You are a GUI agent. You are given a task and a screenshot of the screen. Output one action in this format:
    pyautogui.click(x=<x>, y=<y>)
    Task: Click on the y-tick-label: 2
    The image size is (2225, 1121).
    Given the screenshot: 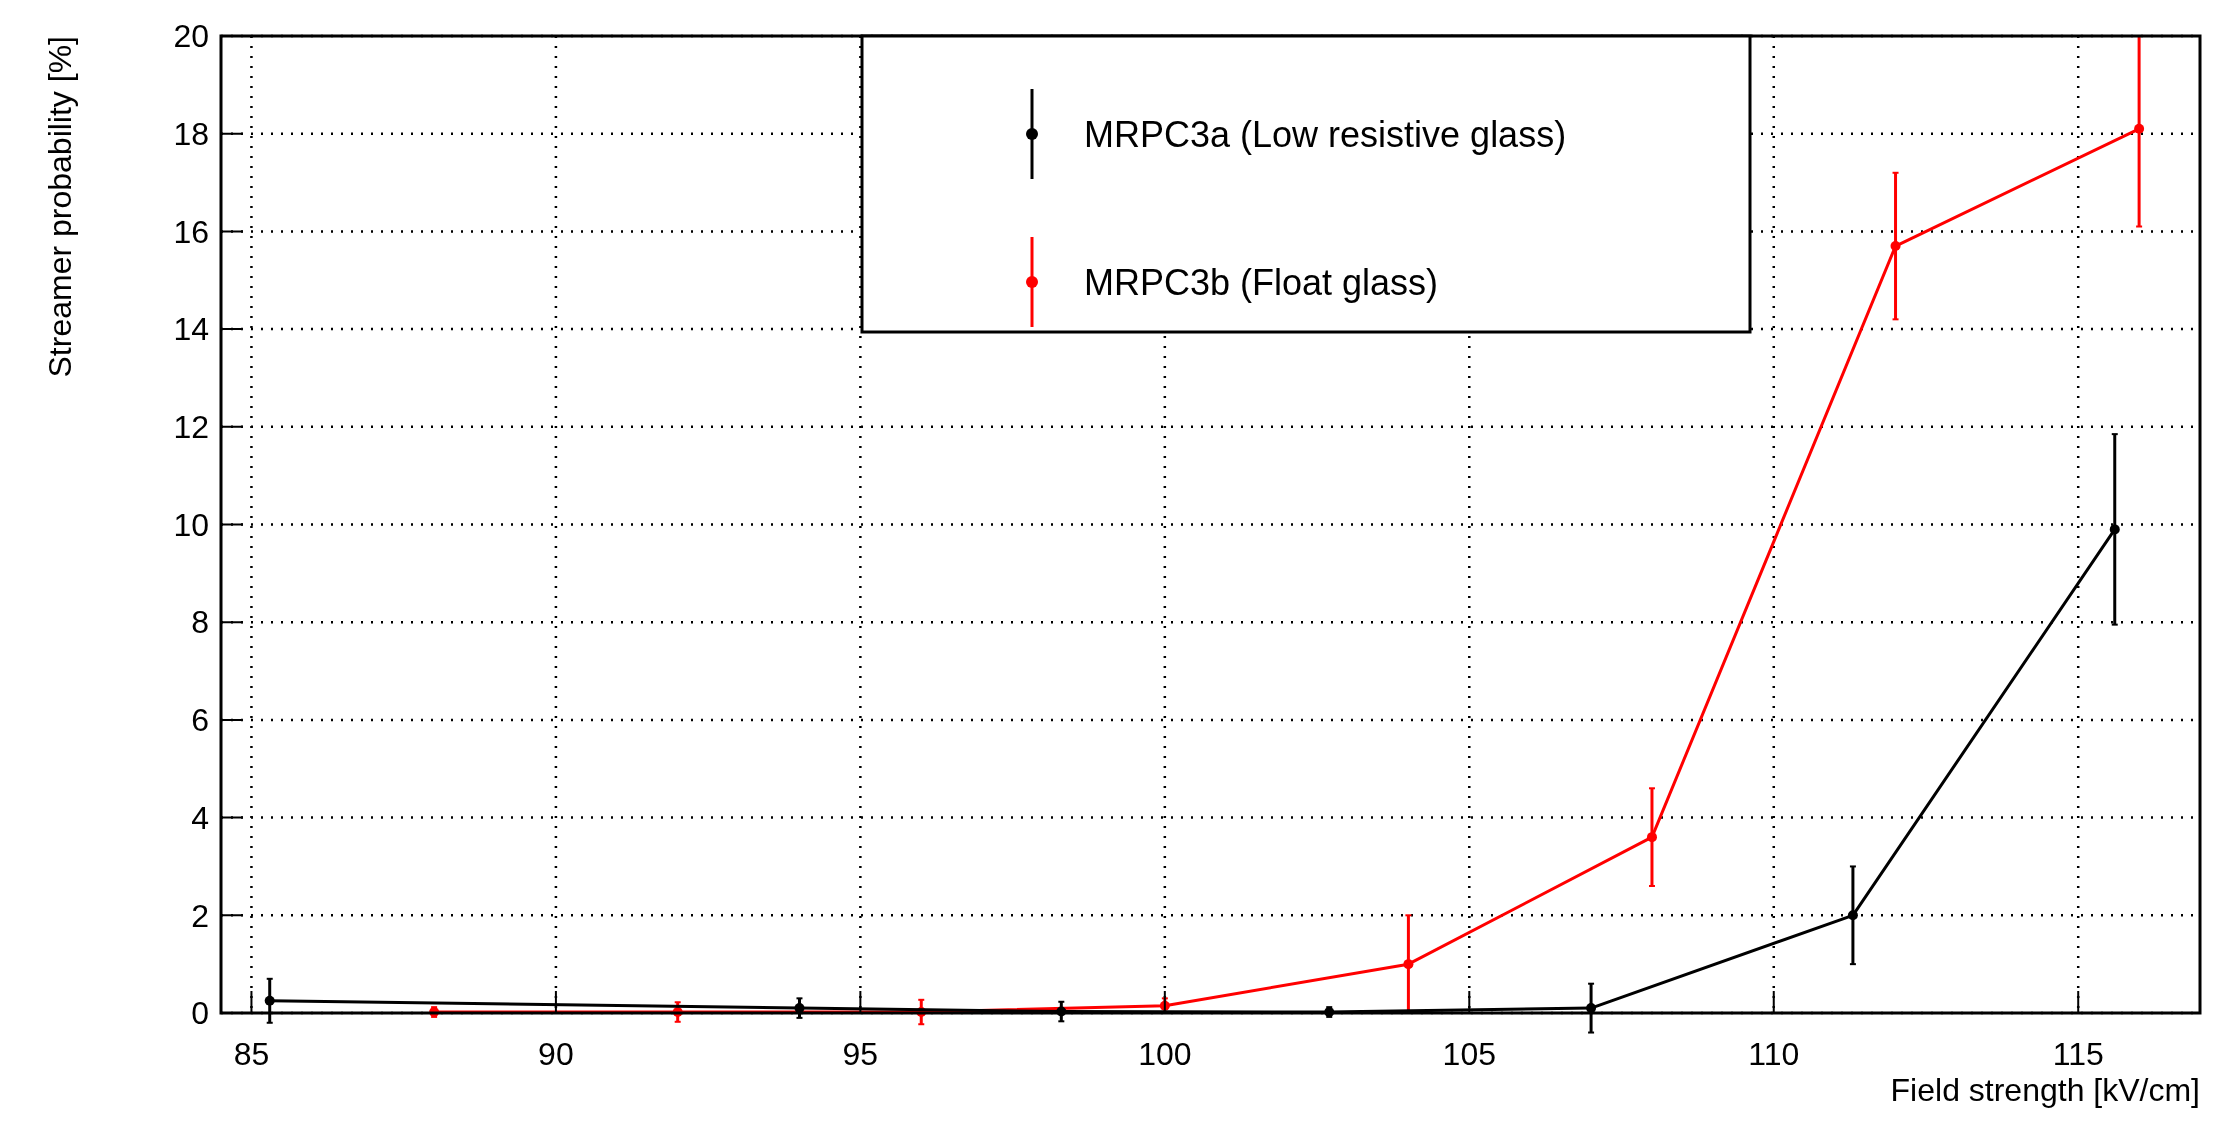 What is the action you would take?
    pyautogui.click(x=200, y=915)
    